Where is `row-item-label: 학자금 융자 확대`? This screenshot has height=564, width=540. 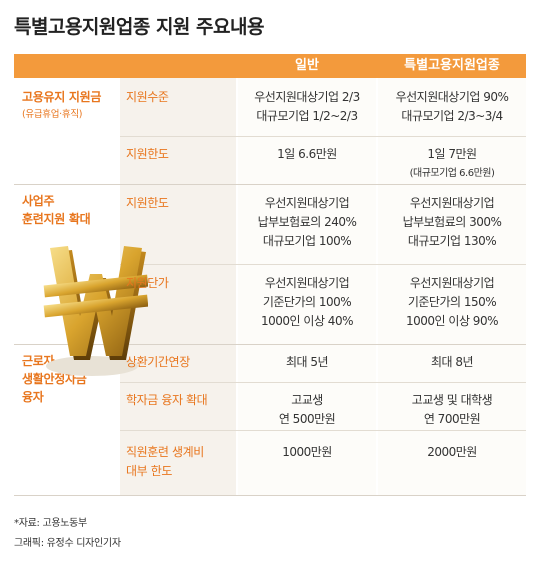 row-item-label: 학자금 융자 확대 is located at coordinates (167, 400).